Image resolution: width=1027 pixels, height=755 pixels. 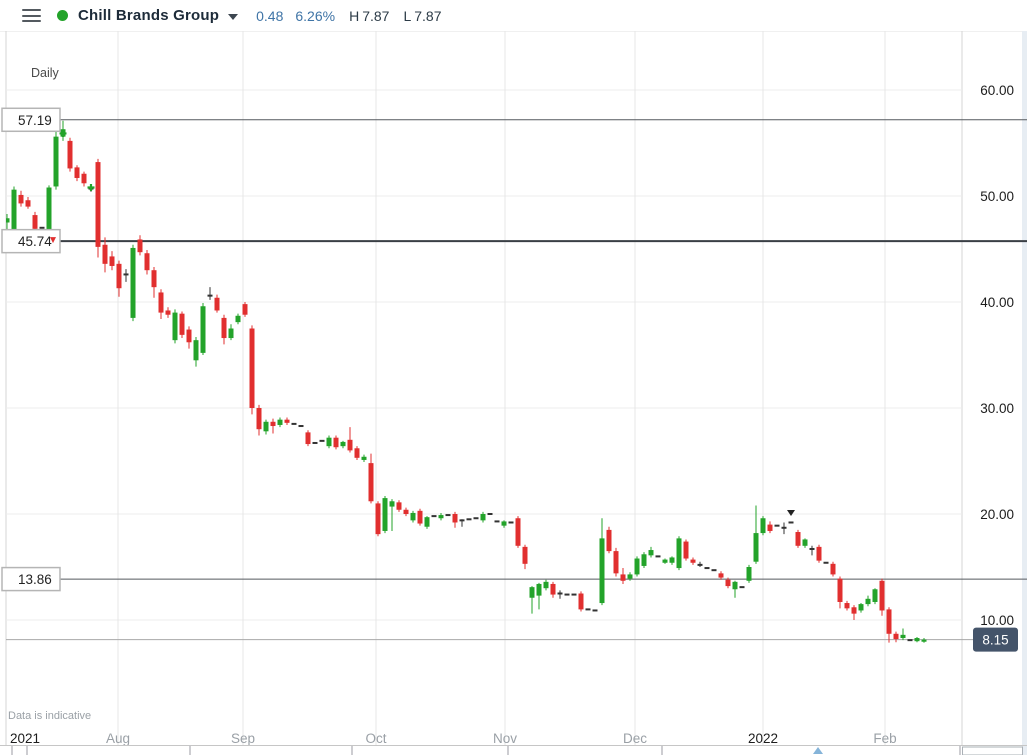 What do you see at coordinates (992, 750) in the screenshot?
I see `navigator-selection-box` at bounding box center [992, 750].